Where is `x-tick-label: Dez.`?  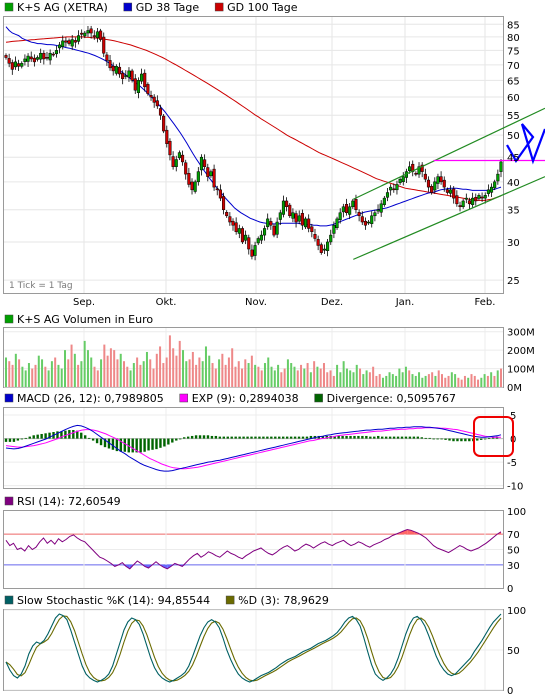
x-tick-label: Dez. is located at coordinates (332, 302).